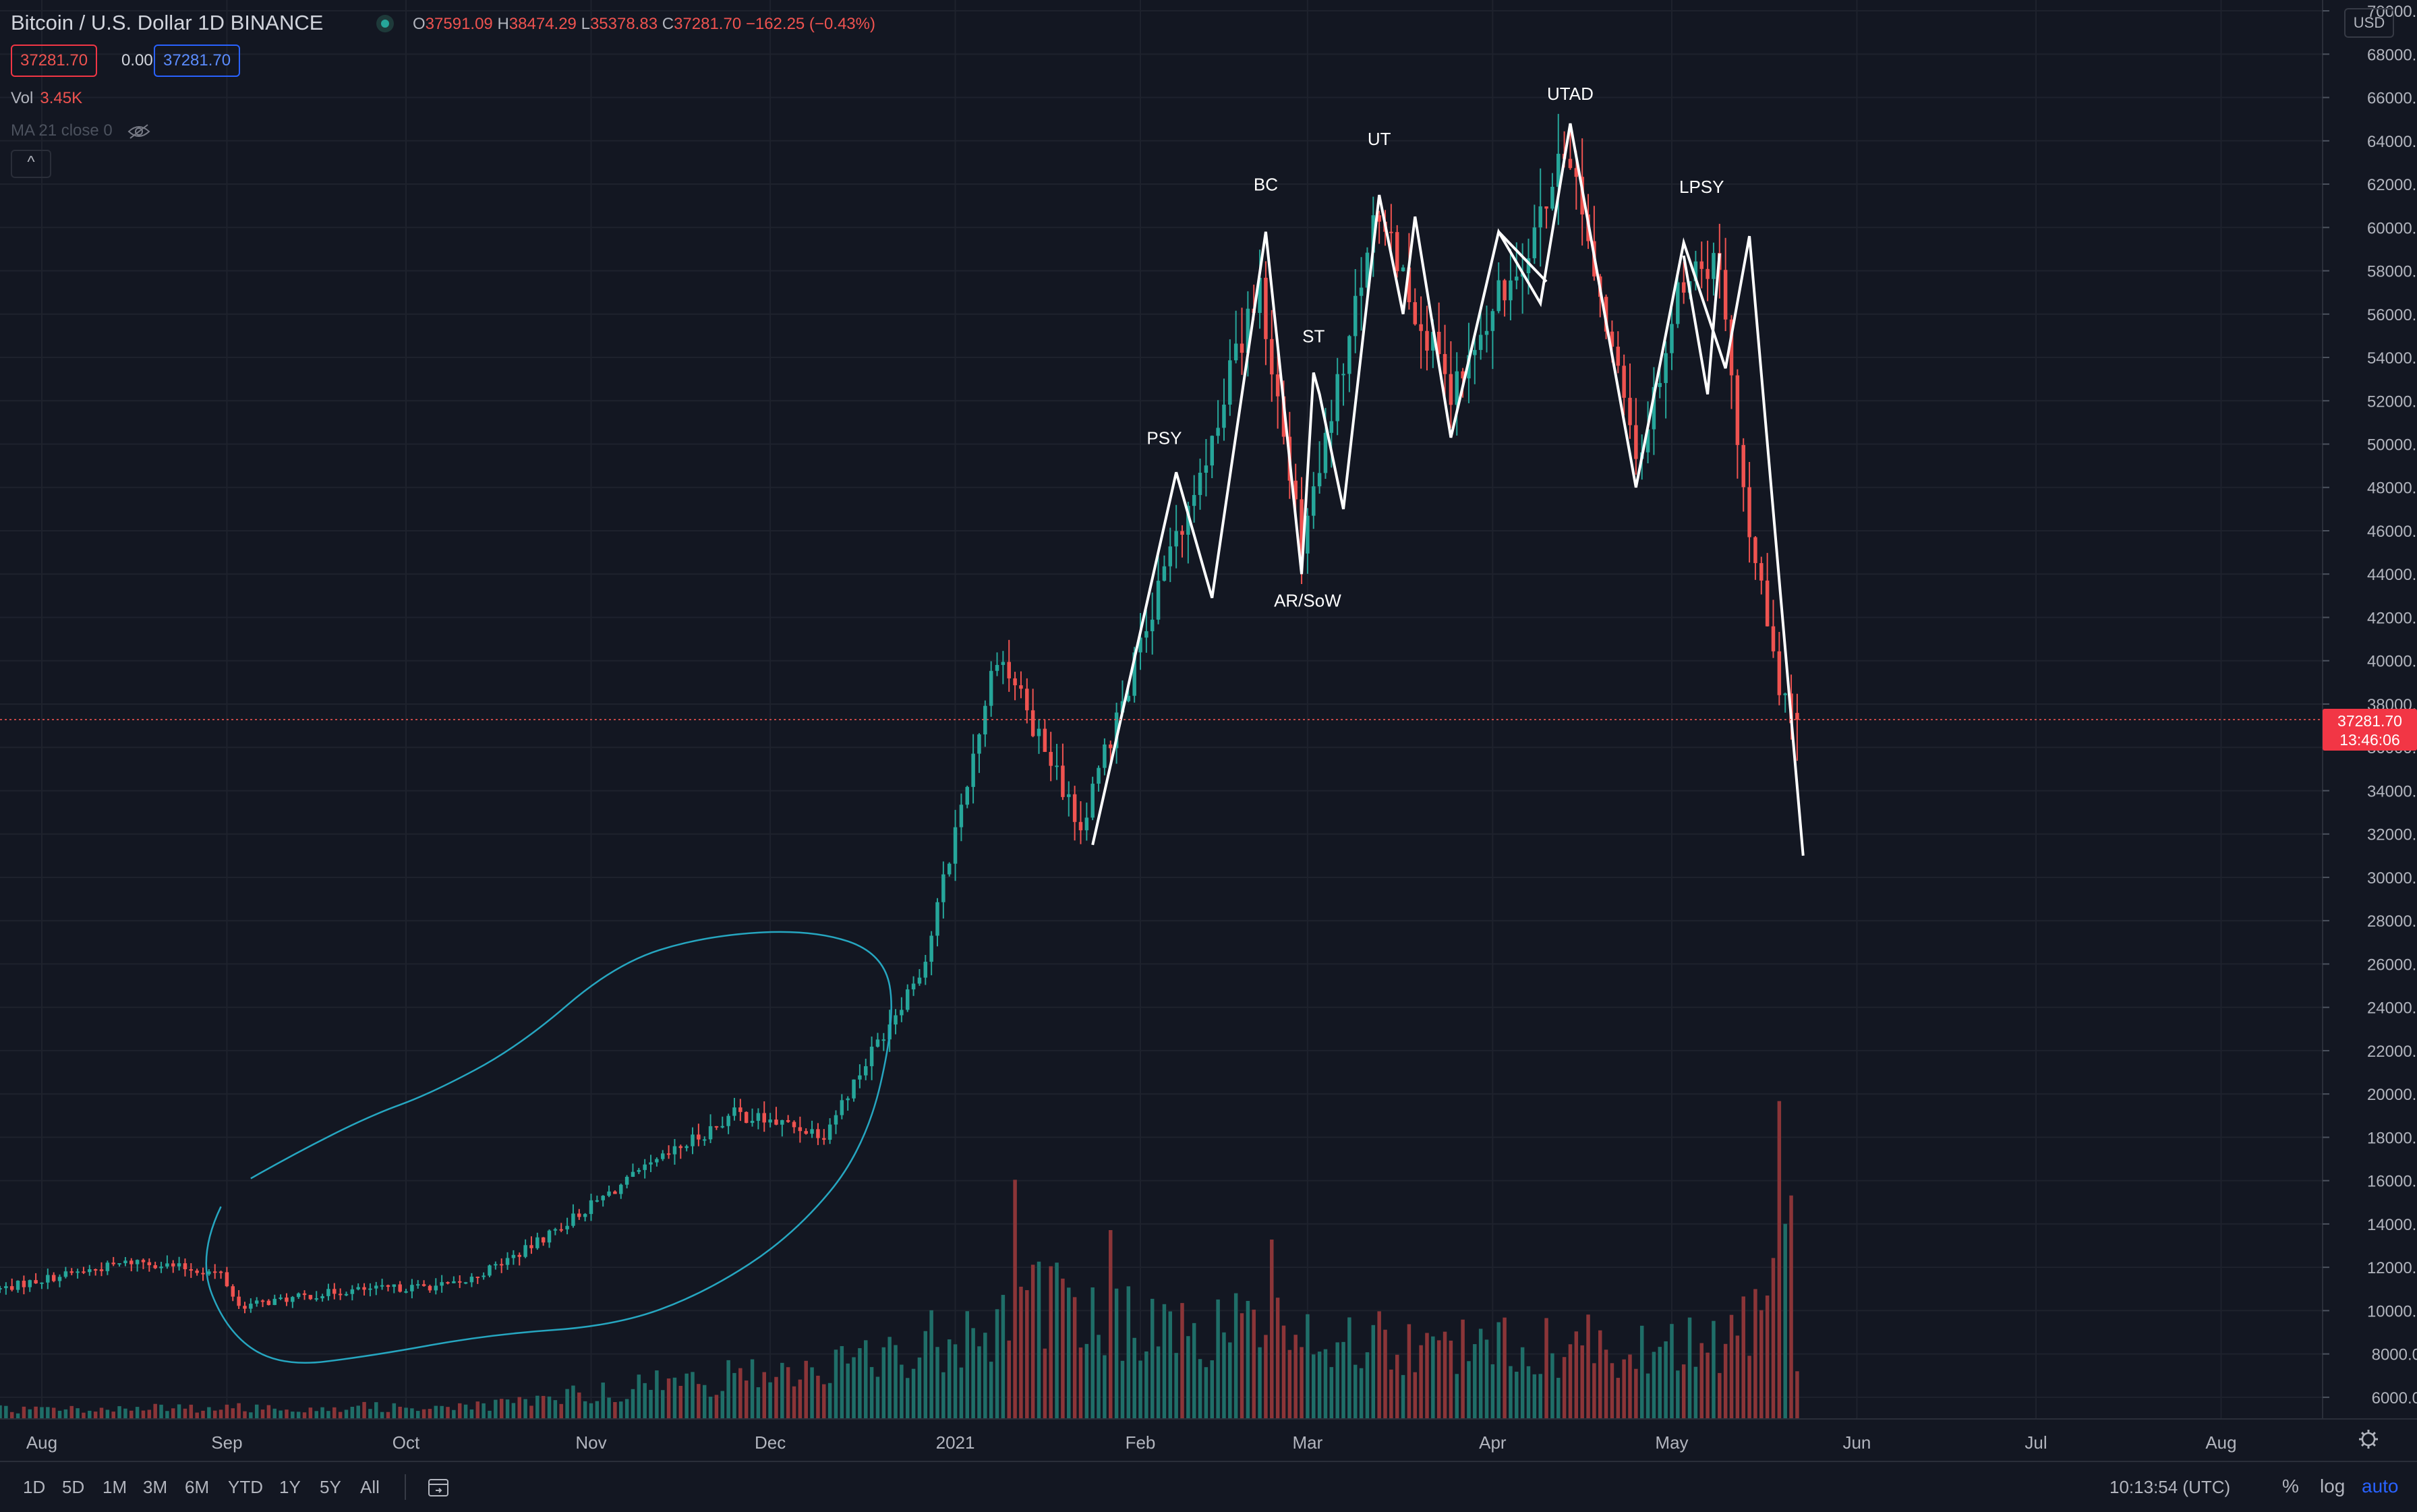  What do you see at coordinates (2369, 23) in the screenshot?
I see `currency-button: USD` at bounding box center [2369, 23].